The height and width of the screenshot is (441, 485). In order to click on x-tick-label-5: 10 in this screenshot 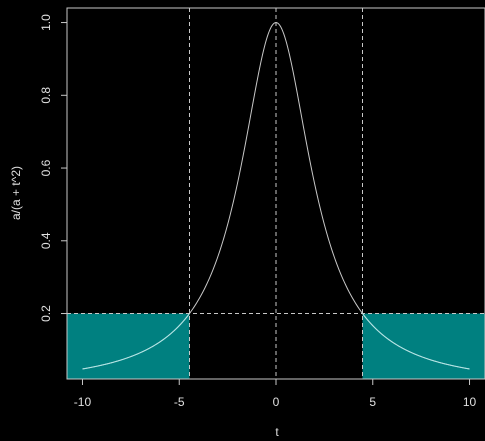, I will do `click(470, 402)`.